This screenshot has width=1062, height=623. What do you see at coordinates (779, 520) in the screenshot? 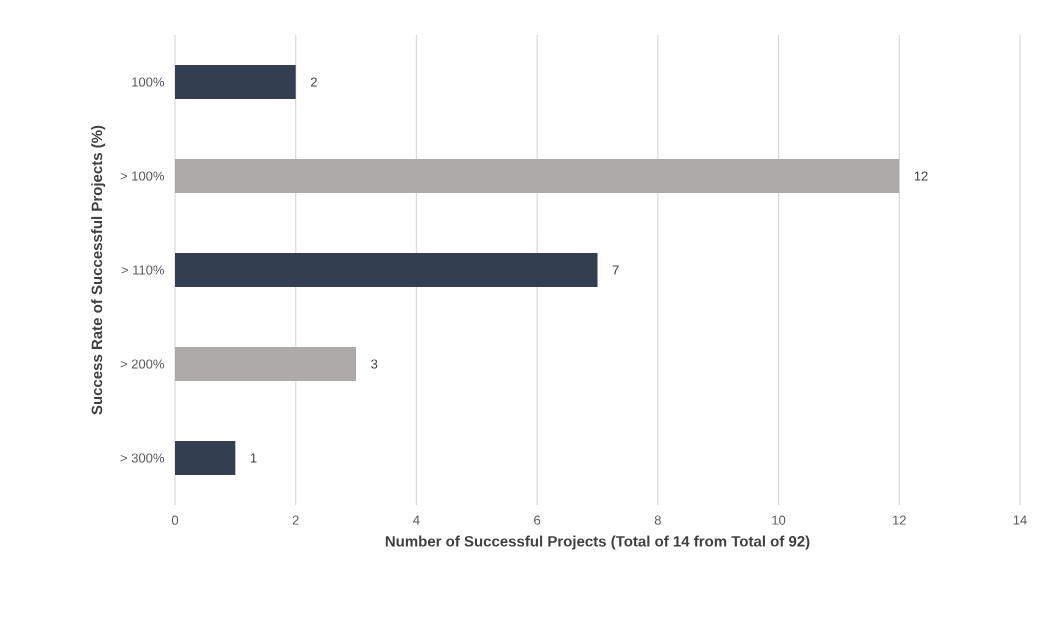
I see `x-tick-label: 10` at bounding box center [779, 520].